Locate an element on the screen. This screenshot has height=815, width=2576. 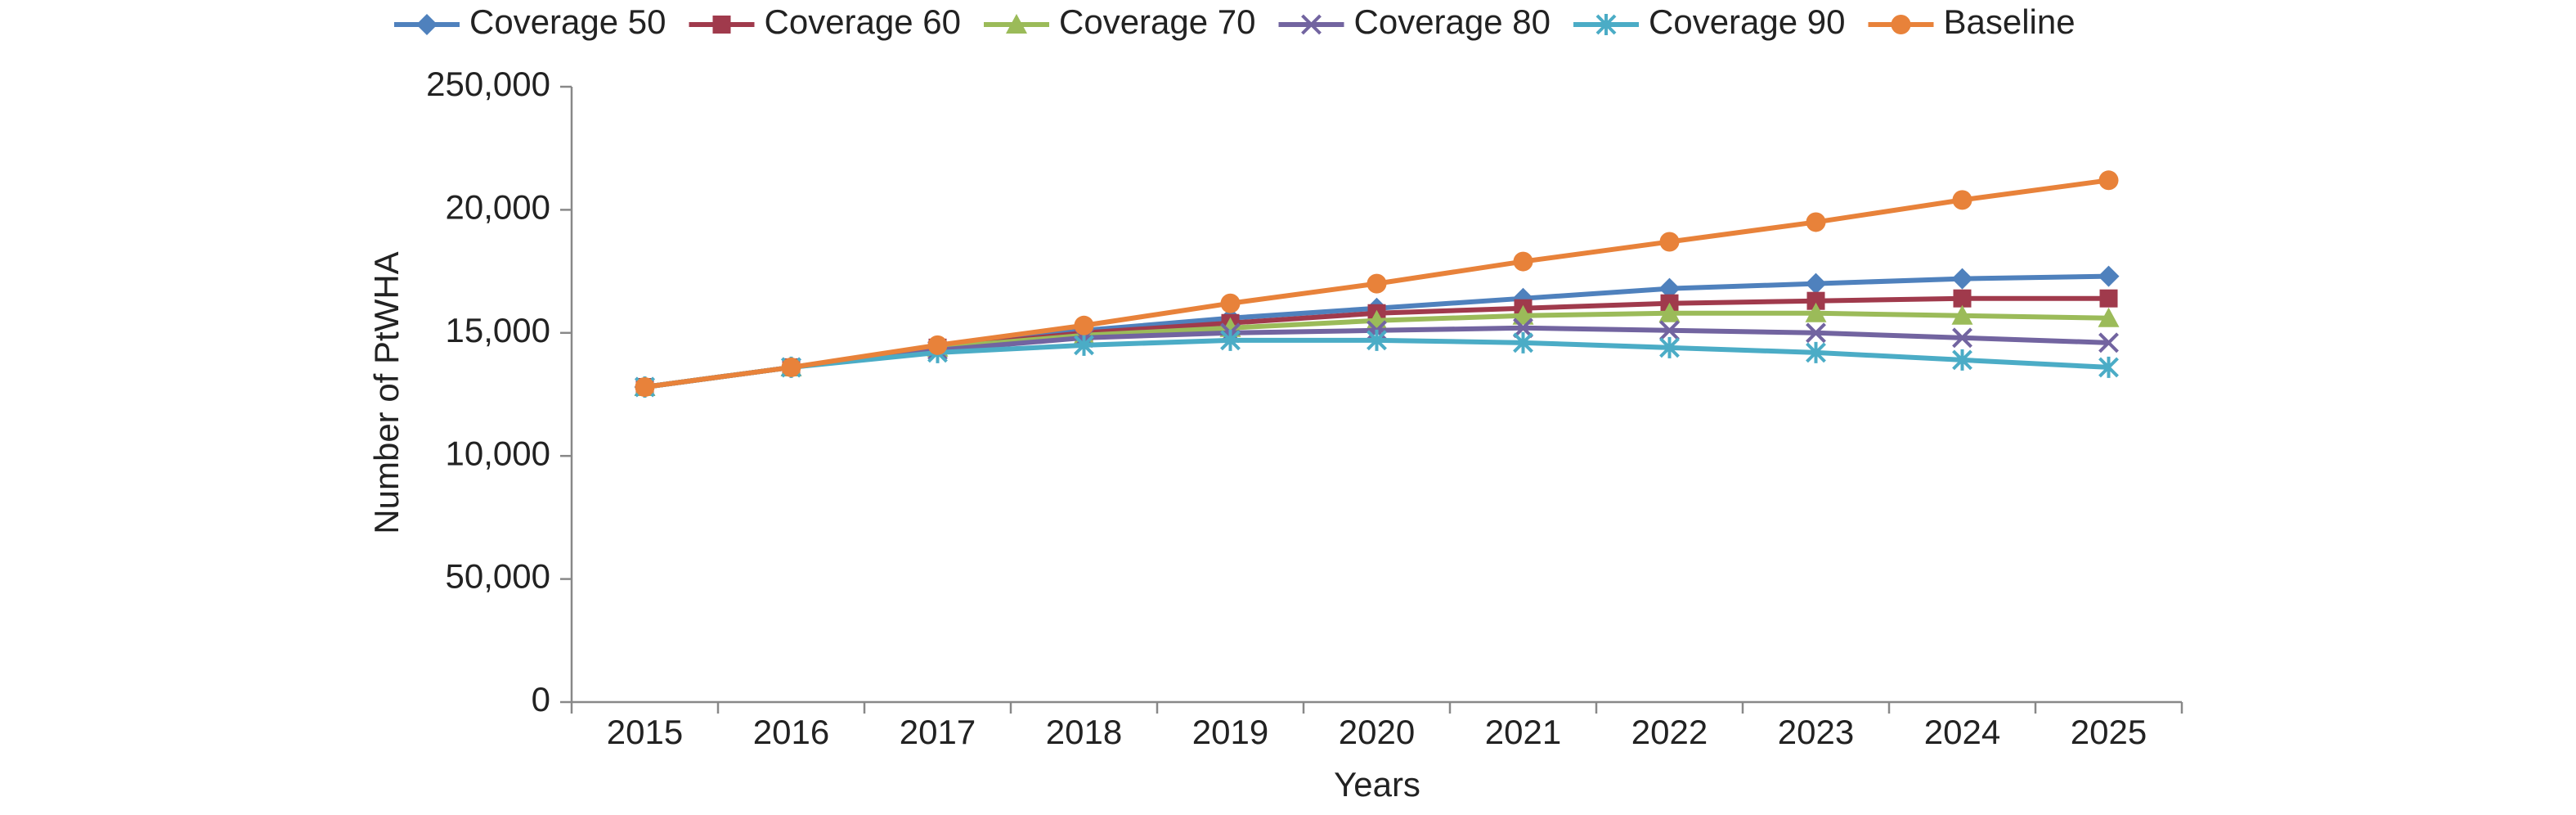
x-tick-label: 2023 is located at coordinates (1816, 732).